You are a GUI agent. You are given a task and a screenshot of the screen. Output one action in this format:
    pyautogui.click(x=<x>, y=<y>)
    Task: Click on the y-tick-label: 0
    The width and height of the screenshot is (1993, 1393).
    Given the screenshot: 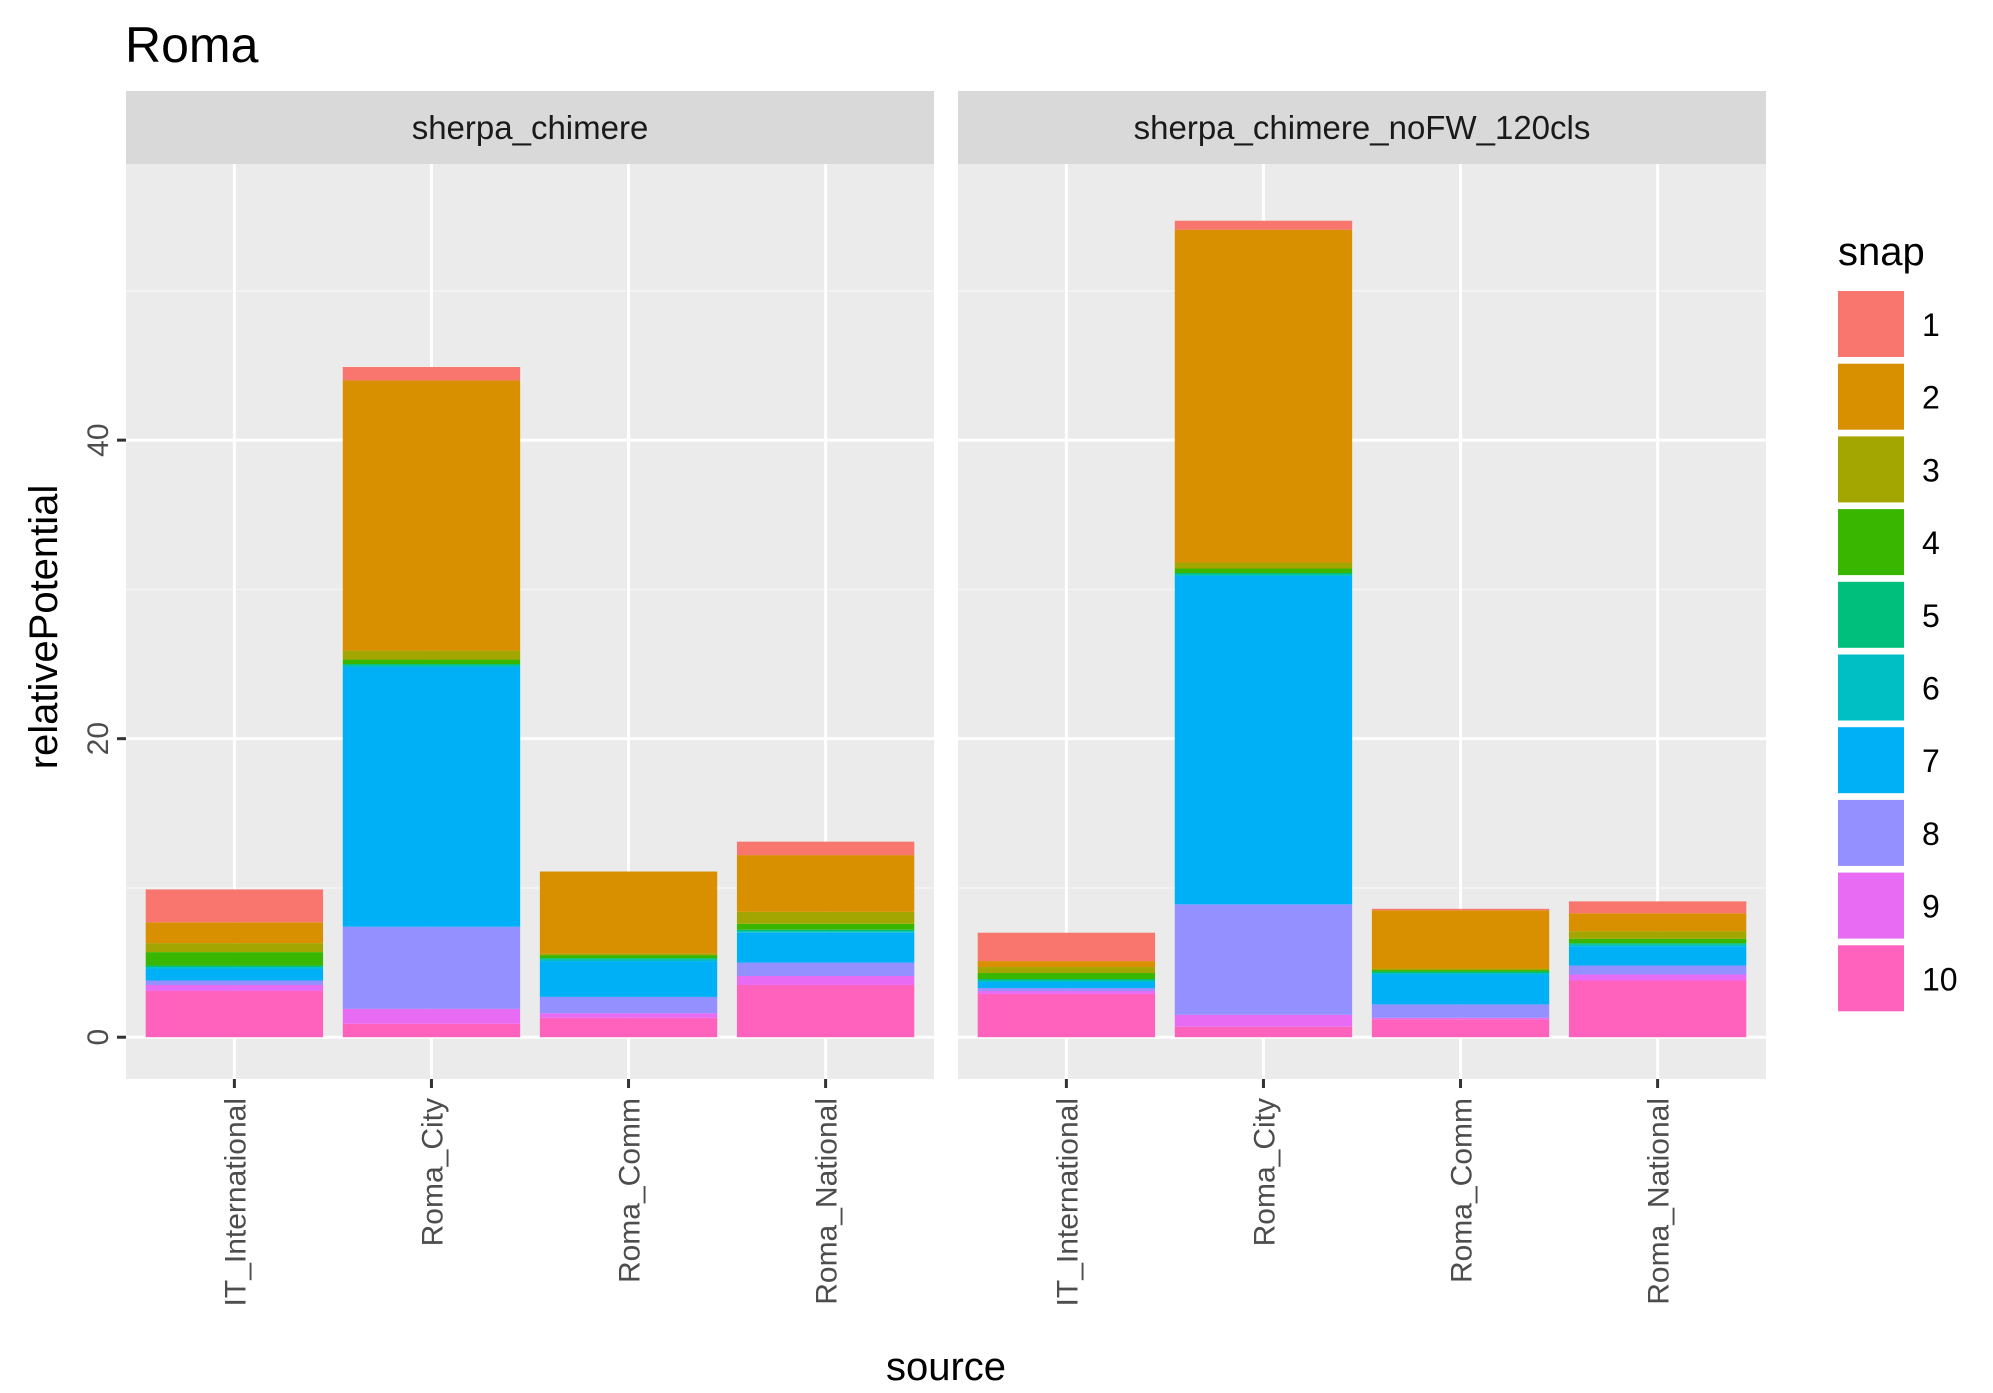 What is the action you would take?
    pyautogui.click(x=98, y=1037)
    